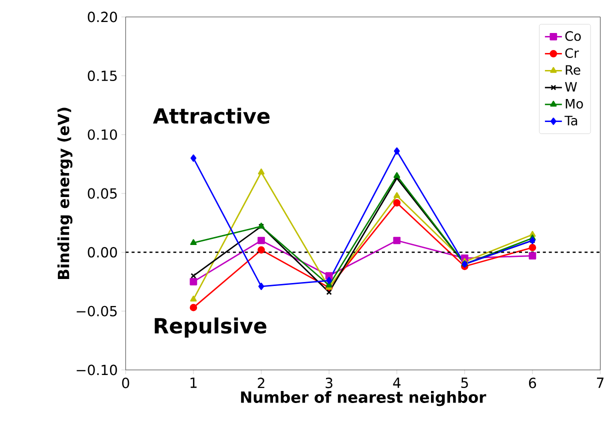 This screenshot has width=608, height=423. I want to click on y-tick-label: 0.00, so click(102, 252).